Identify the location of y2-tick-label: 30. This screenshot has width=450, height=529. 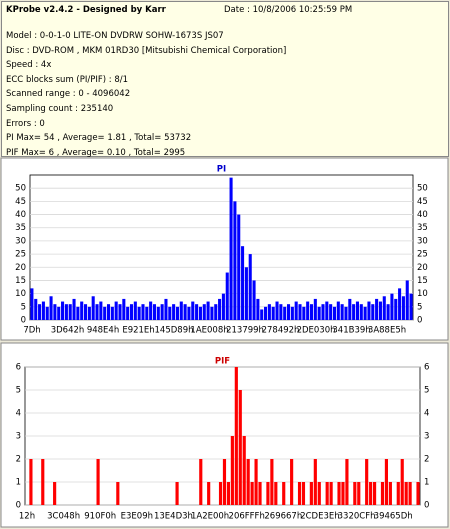
(422, 241).